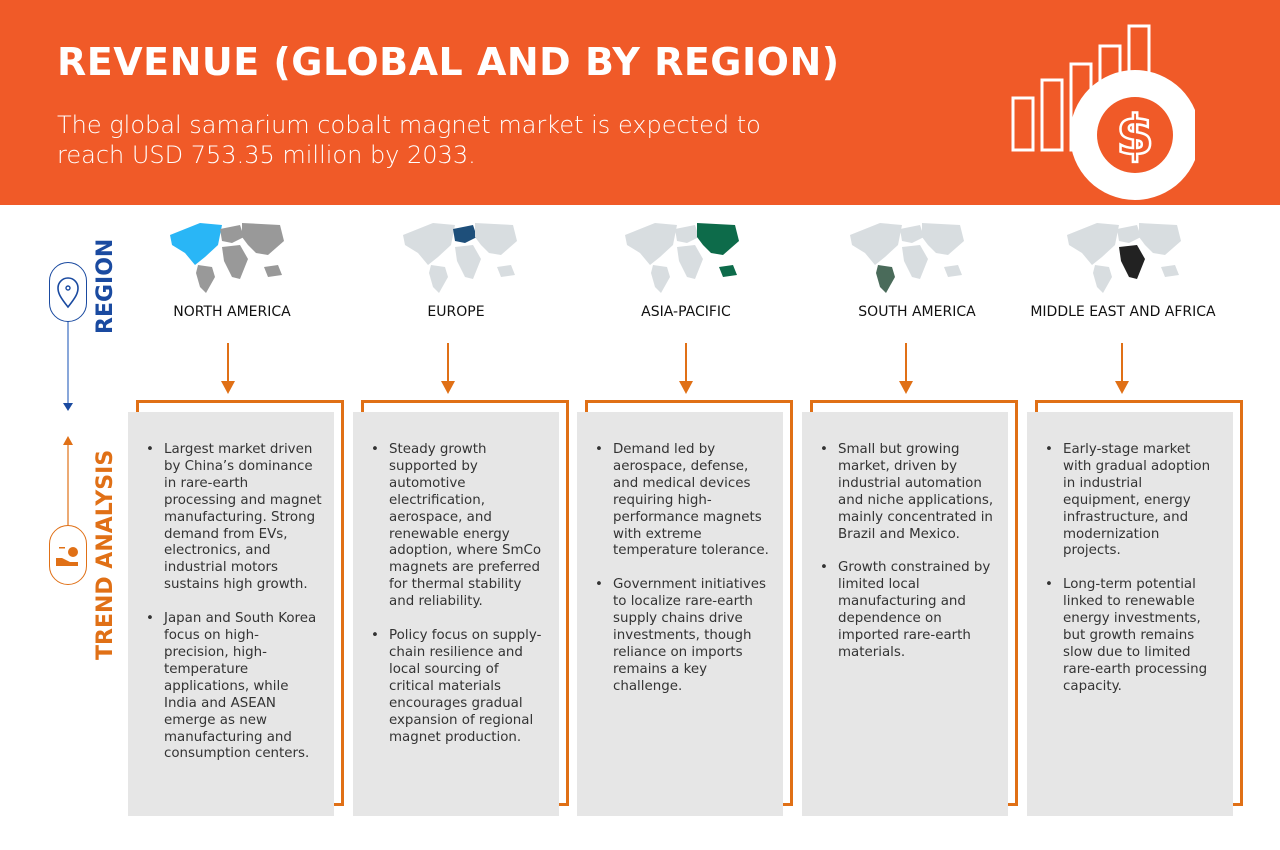 The width and height of the screenshot is (1280, 850). Describe the element at coordinates (686, 312) in the screenshot. I see `region-label: ASIA-PACIFIC` at that location.